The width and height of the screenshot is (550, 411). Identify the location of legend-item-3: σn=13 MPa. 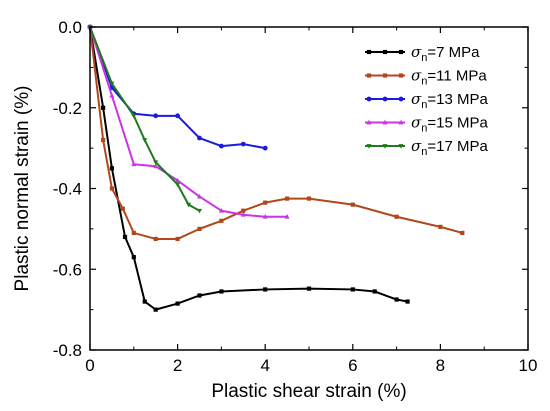
(426, 100).